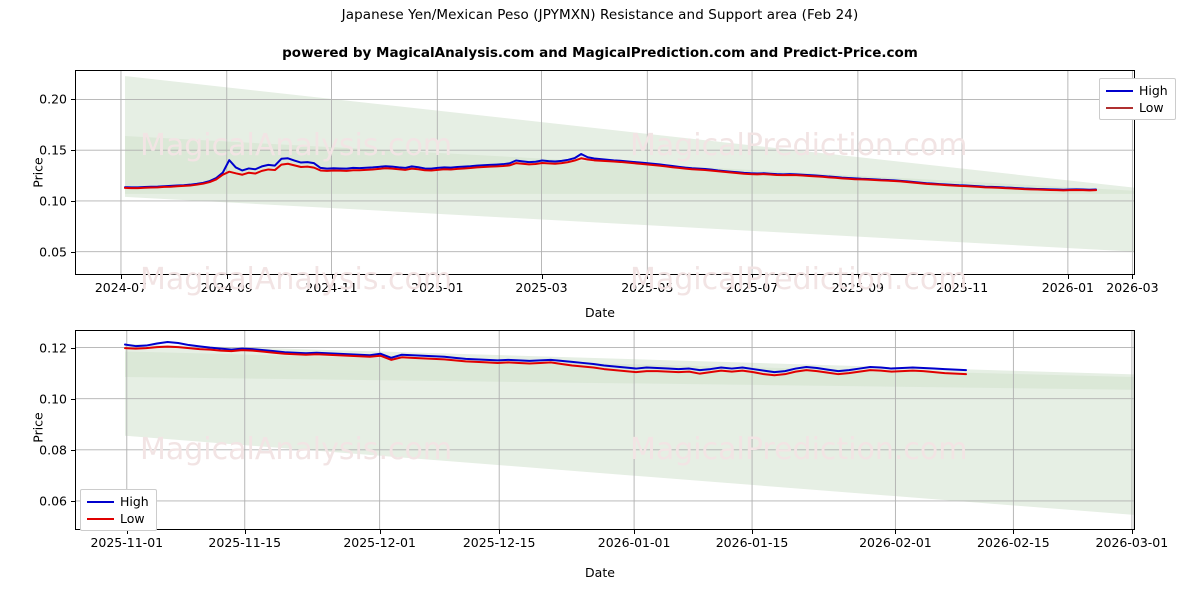  Describe the element at coordinates (600, 312) in the screenshot. I see `top-chart-xlabel: Date` at that location.